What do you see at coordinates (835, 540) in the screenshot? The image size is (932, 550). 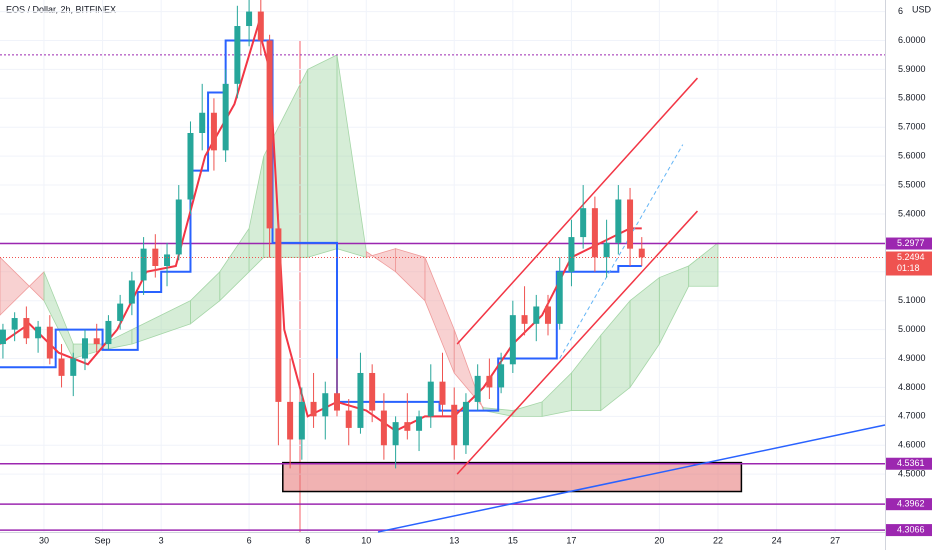 I see `x-tick-label: 27` at bounding box center [835, 540].